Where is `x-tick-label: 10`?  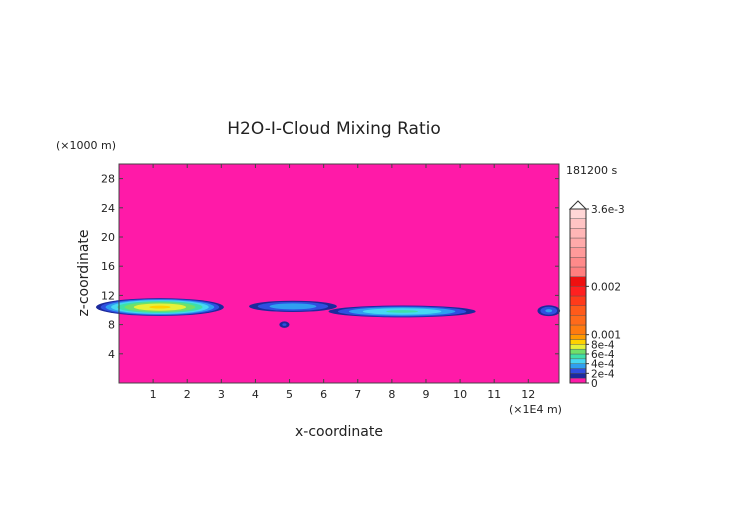 x-tick-label: 10 is located at coordinates (460, 394).